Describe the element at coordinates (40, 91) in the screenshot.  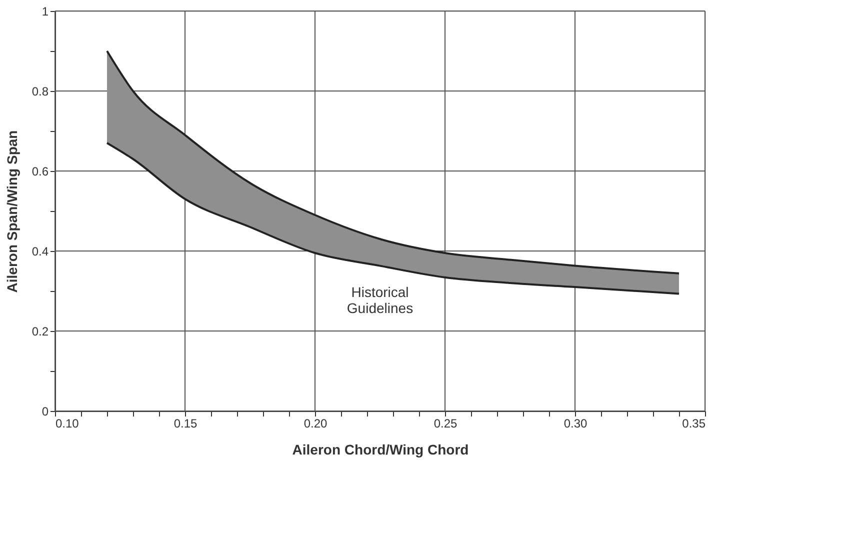
I see `y-tick-label: 0.8` at that location.